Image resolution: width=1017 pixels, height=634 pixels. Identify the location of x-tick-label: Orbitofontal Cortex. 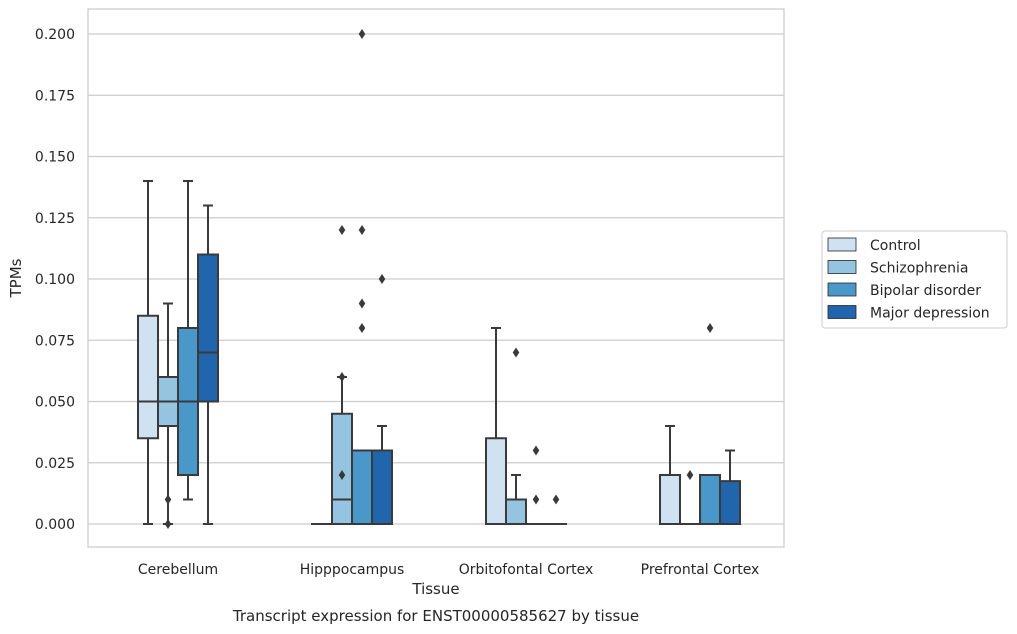
(526, 570).